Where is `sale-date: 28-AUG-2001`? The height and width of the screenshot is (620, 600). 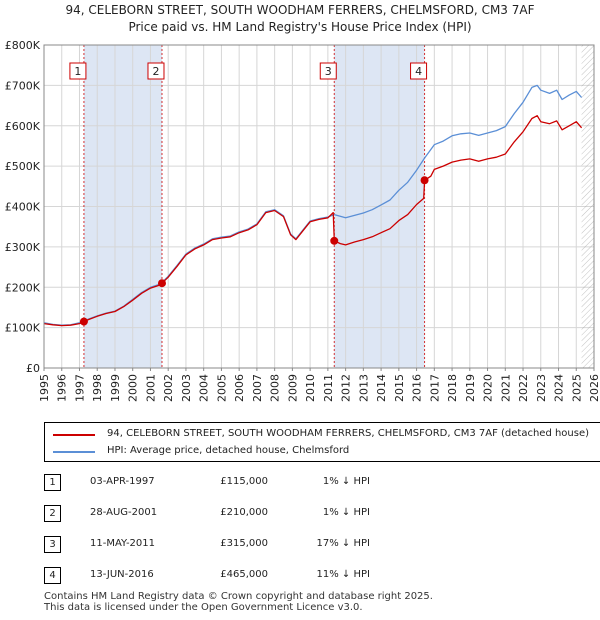
sale-date: 28-AUG-2001 is located at coordinates (124, 512).